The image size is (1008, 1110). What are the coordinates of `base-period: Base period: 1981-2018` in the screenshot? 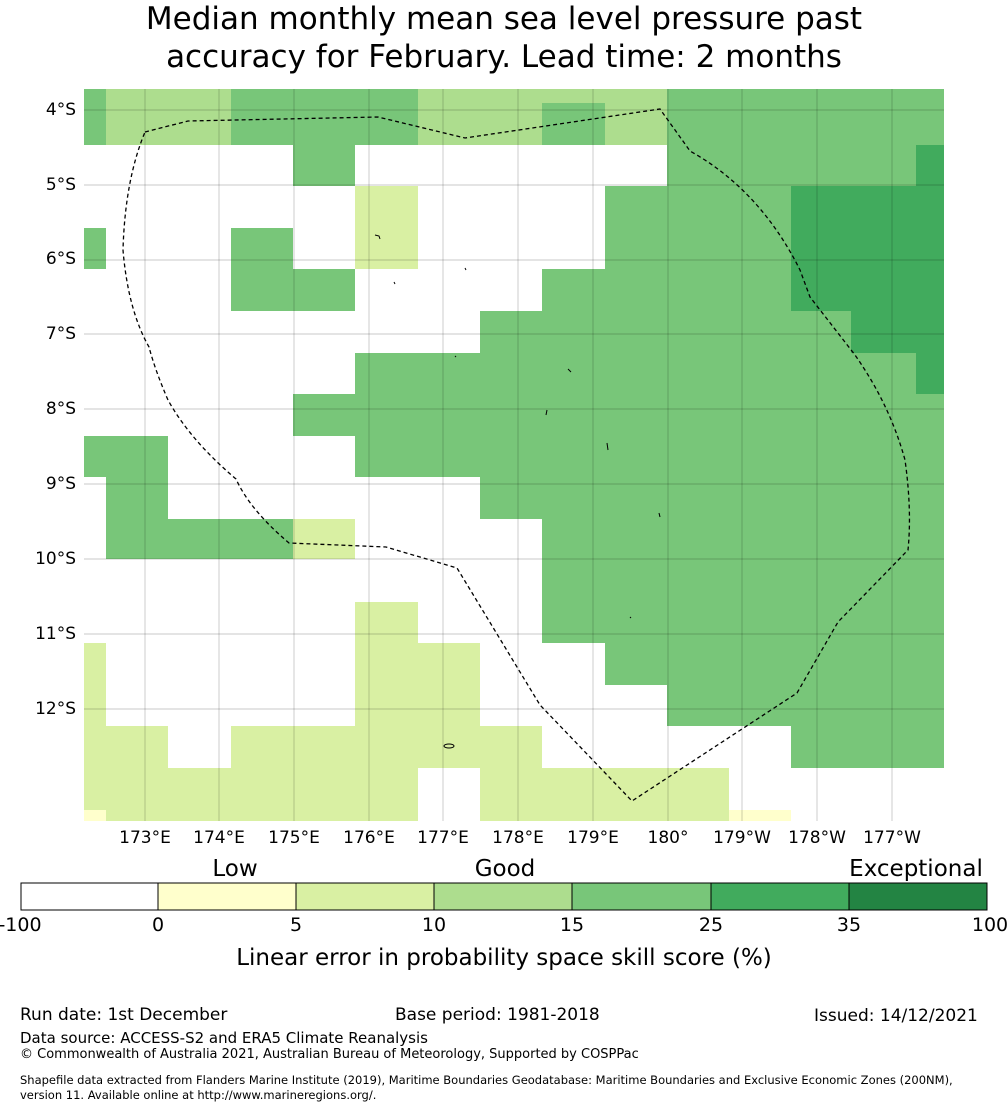 It's located at (497, 1015).